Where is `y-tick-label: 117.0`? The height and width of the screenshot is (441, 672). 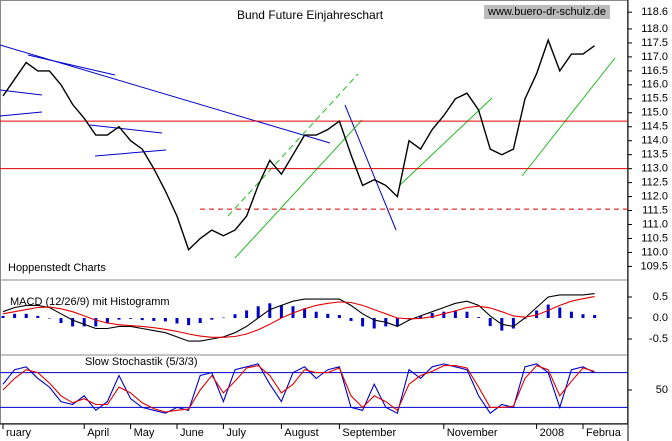
y-tick-label: 117.0 is located at coordinates (654, 57).